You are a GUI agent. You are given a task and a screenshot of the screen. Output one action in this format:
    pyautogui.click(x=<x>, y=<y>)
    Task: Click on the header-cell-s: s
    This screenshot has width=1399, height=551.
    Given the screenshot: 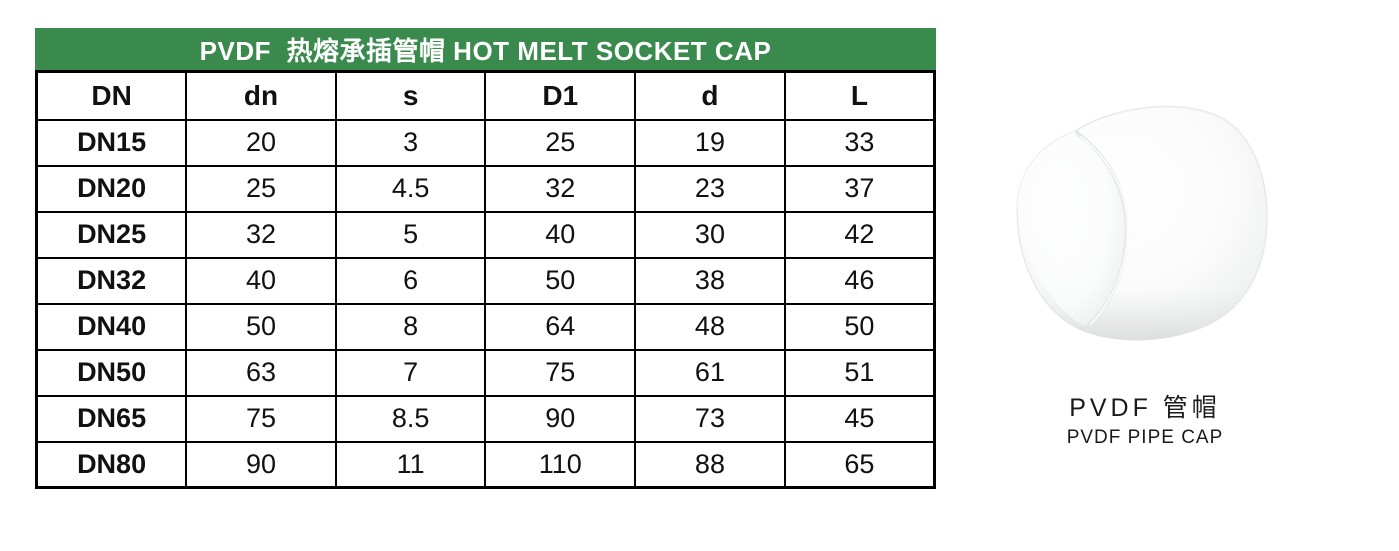 What is the action you would take?
    pyautogui.click(x=410, y=95)
    